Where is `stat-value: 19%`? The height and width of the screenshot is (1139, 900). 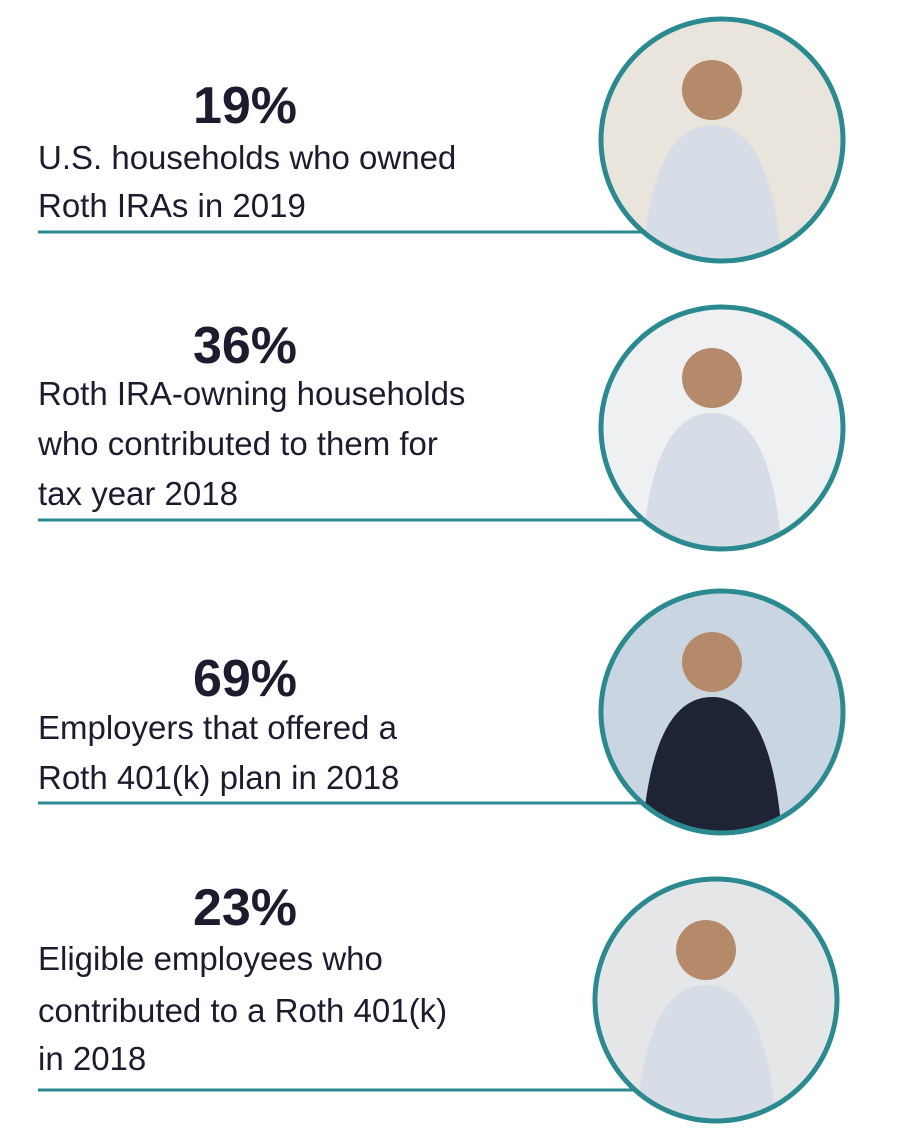 stat-value: 19% is located at coordinates (245, 106).